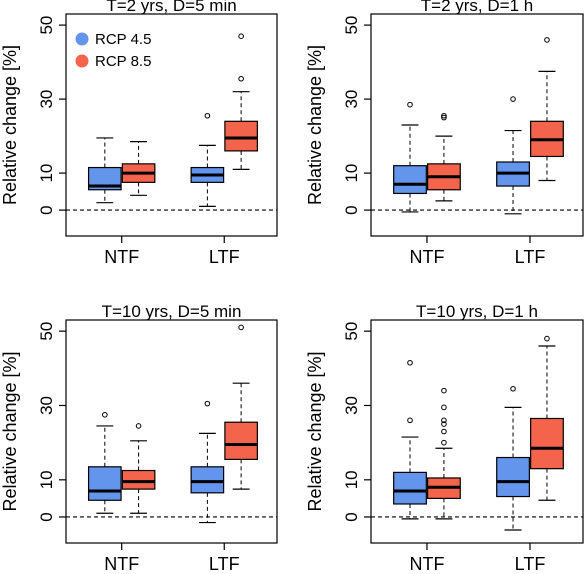 Image resolution: width=585 pixels, height=574 pixels. I want to click on panel-title: T=2 yrs, D=5 min, so click(171, 7).